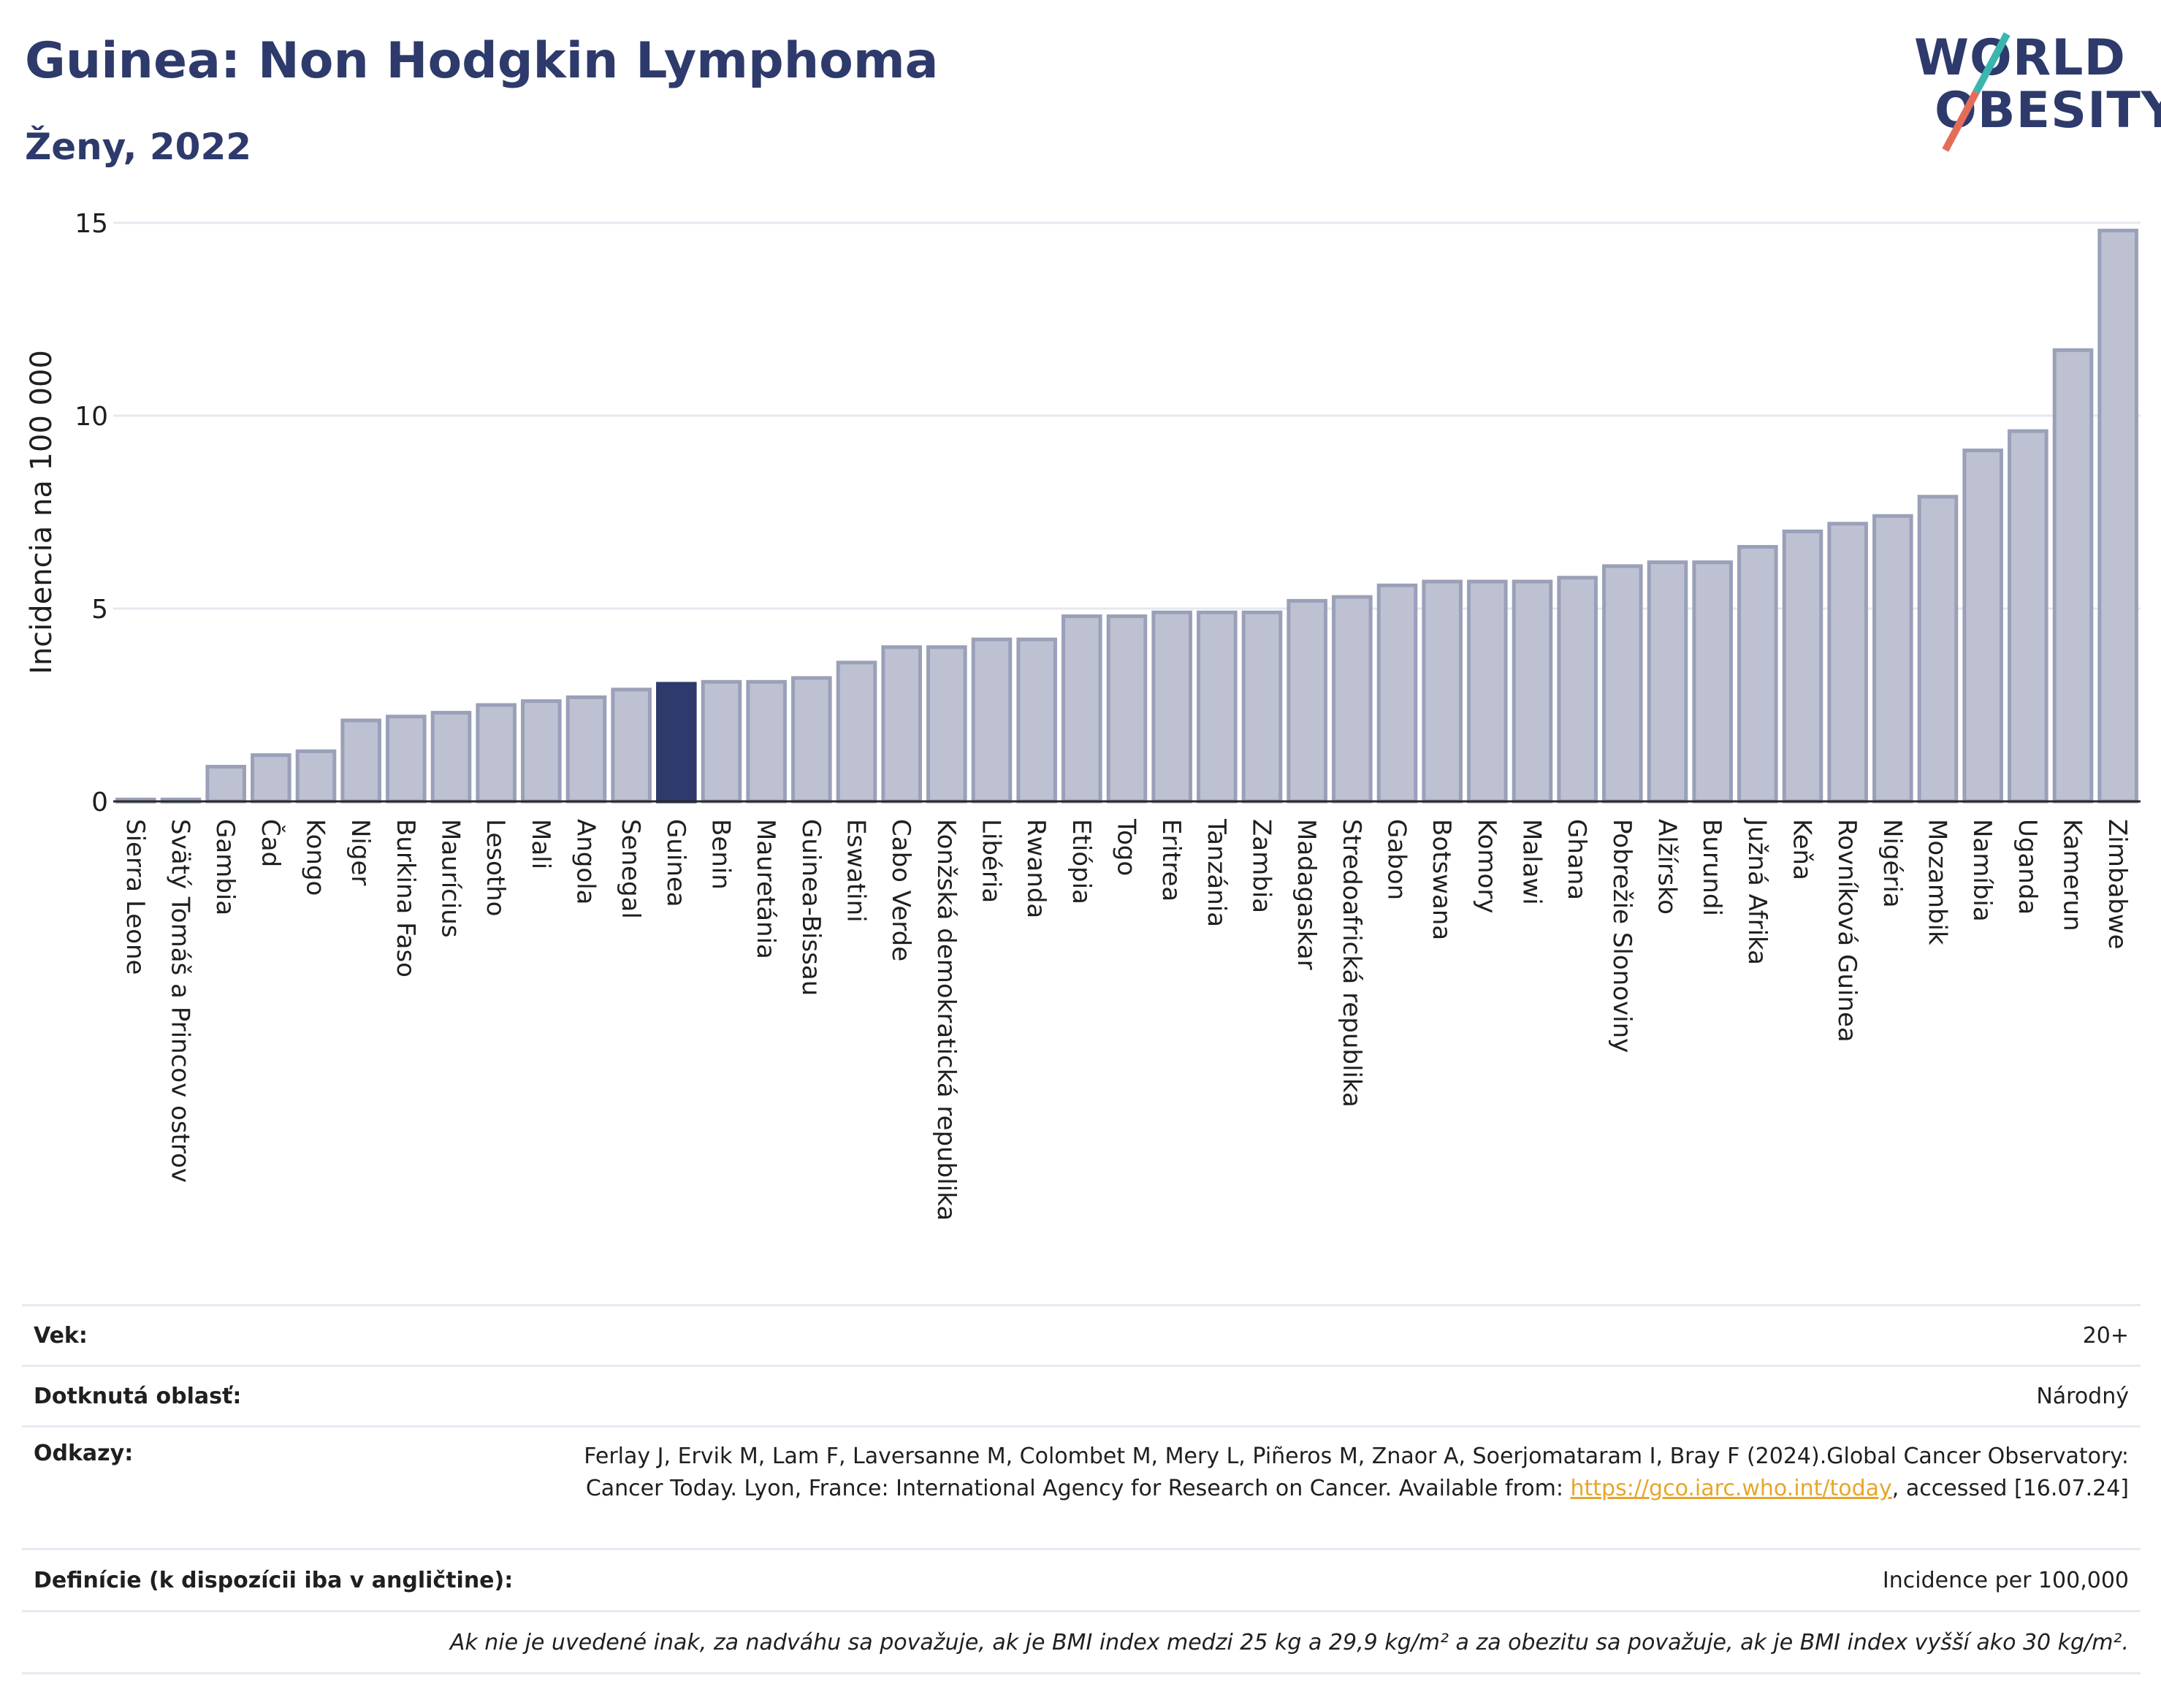  I want to click on x-tick-label: Benin, so click(721, 854).